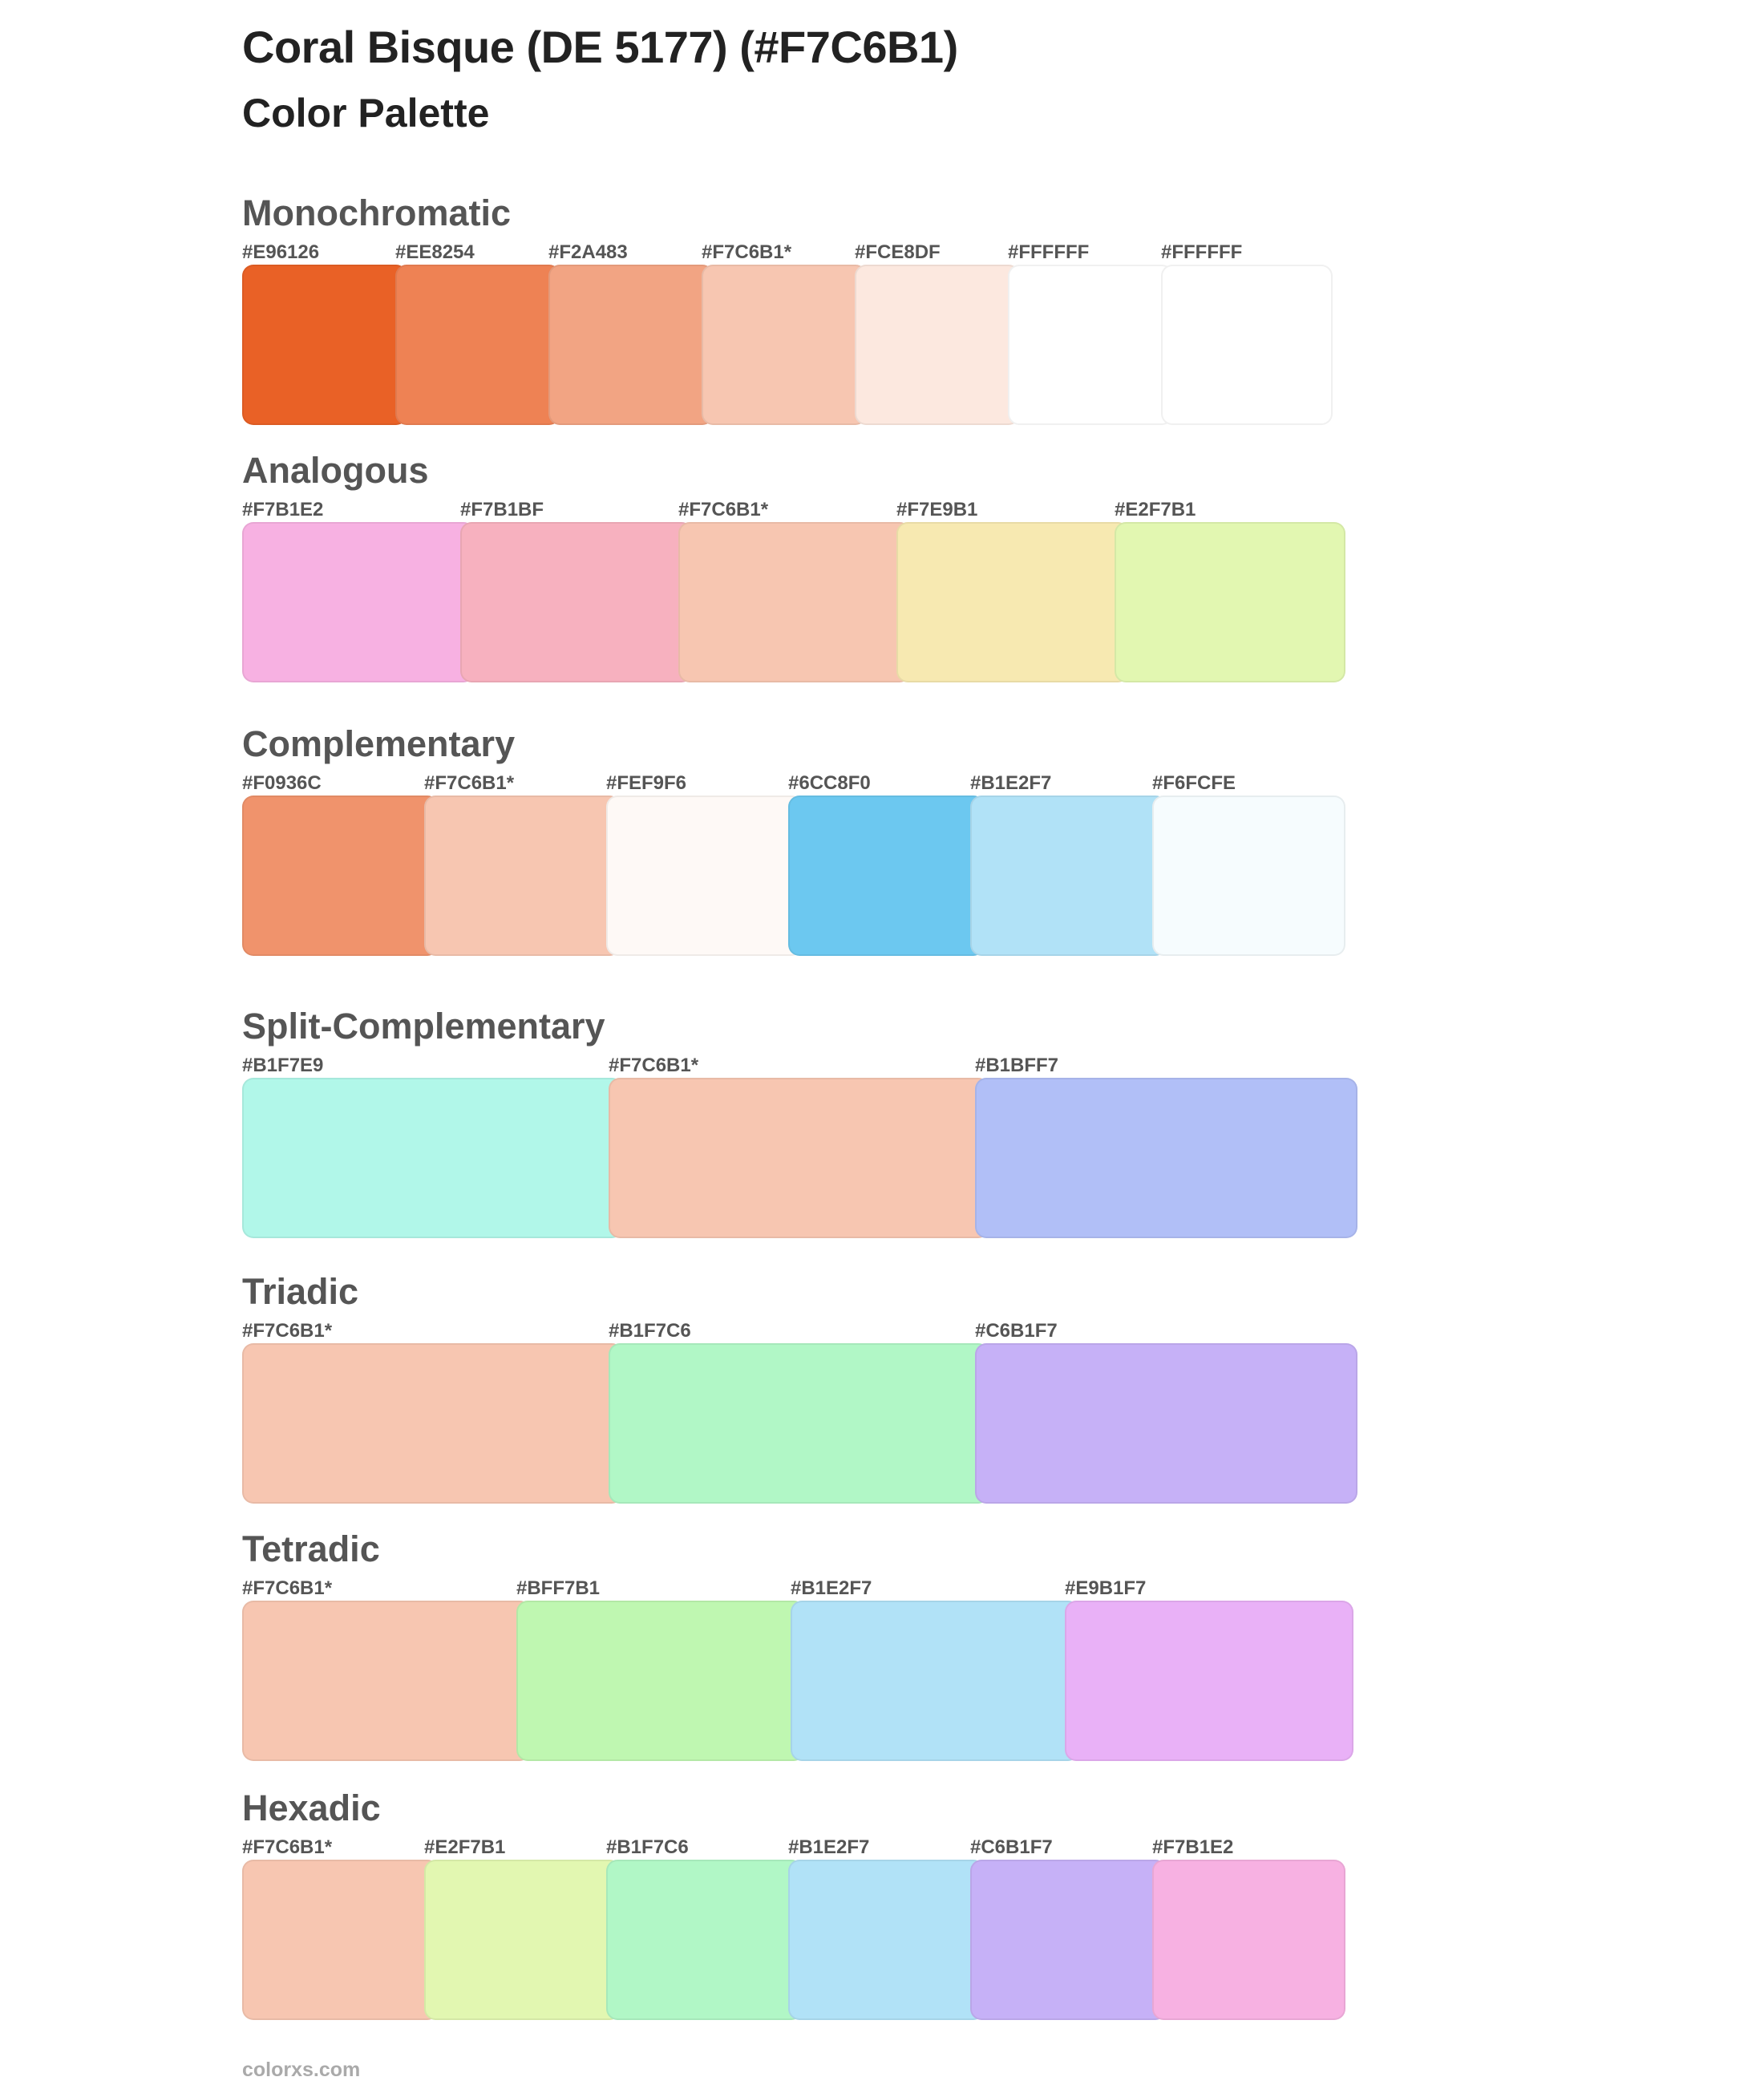 This screenshot has width=1764, height=2085. Describe the element at coordinates (646, 783) in the screenshot. I see `swatch-hex-label: #FEF9F6` at that location.